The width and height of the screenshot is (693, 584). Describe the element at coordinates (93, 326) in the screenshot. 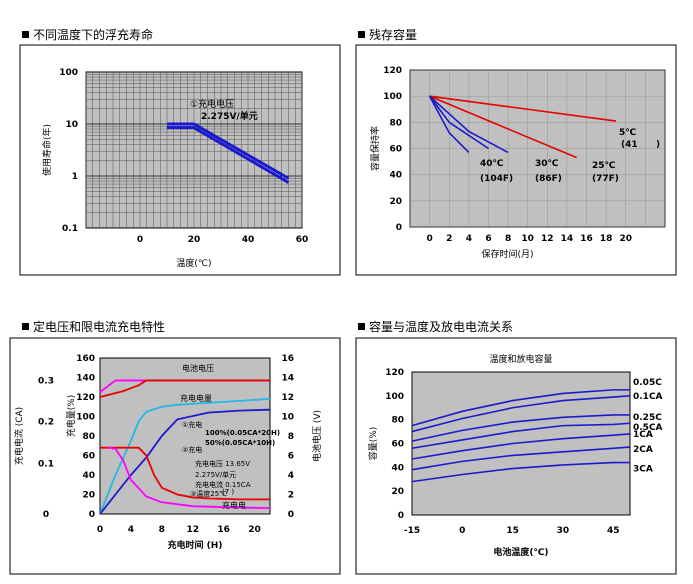

I see `charge-title: 定电压和限电流充电特性` at that location.